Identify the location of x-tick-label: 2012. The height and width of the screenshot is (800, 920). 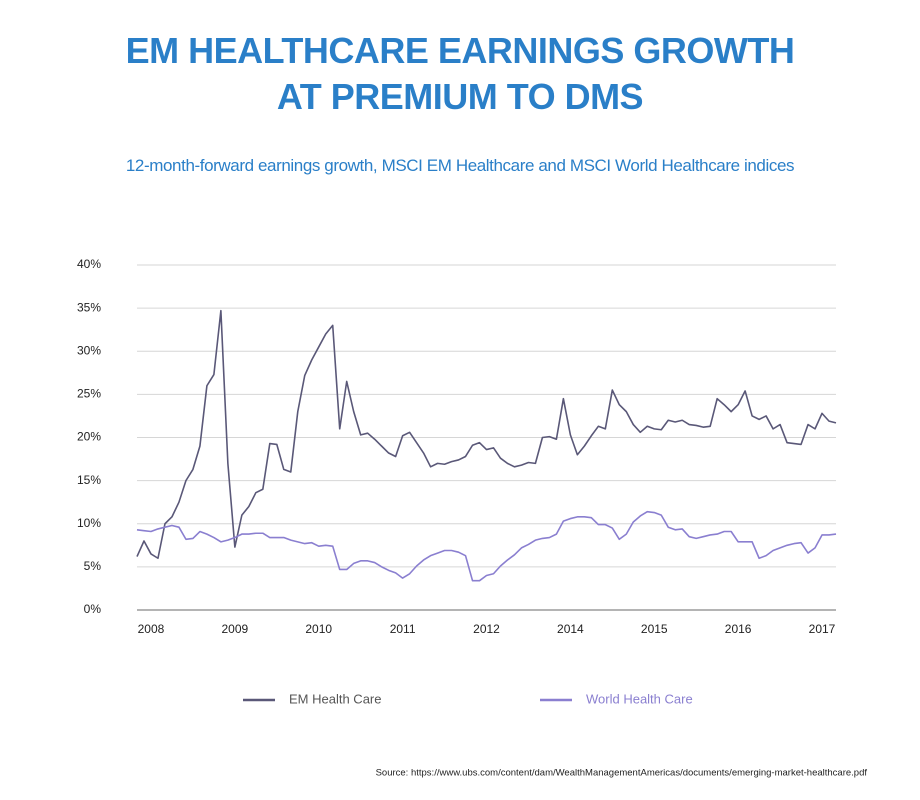
(486, 629).